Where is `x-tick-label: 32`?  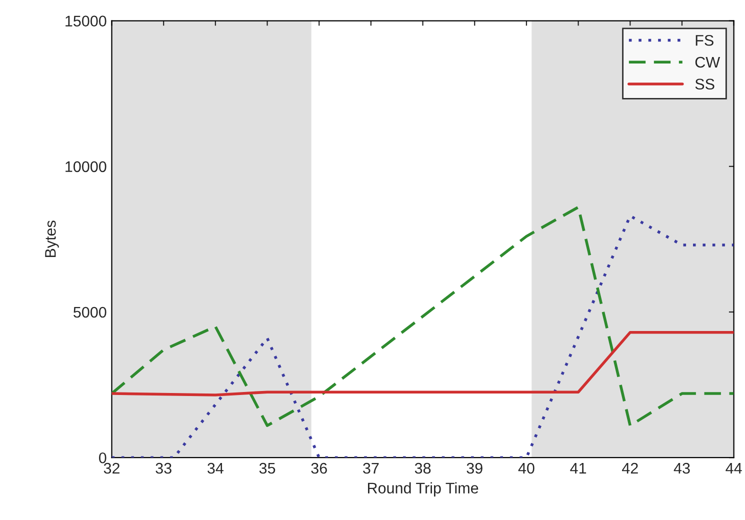 x-tick-label: 32 is located at coordinates (112, 468).